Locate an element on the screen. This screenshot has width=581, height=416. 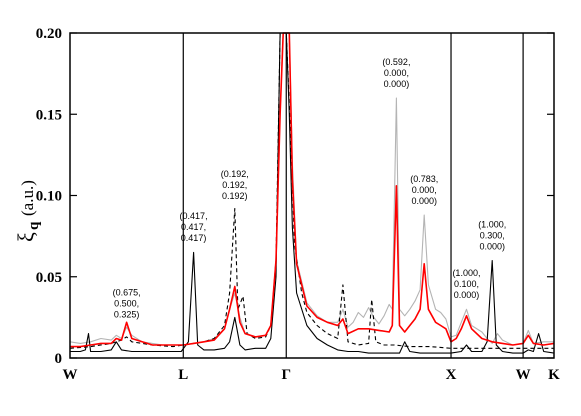
x-tick-label-6: K is located at coordinates (554, 375).